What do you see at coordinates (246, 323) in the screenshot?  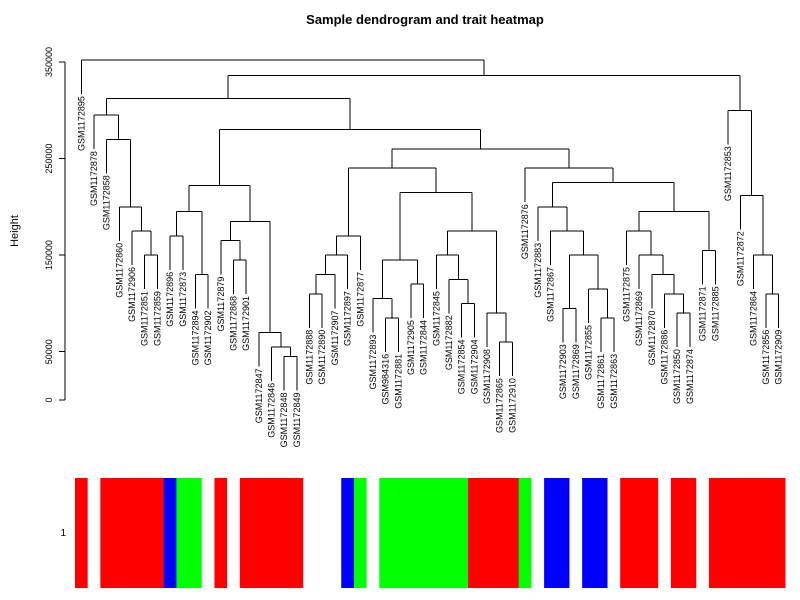 I see `leaf-label: GSM1172901` at bounding box center [246, 323].